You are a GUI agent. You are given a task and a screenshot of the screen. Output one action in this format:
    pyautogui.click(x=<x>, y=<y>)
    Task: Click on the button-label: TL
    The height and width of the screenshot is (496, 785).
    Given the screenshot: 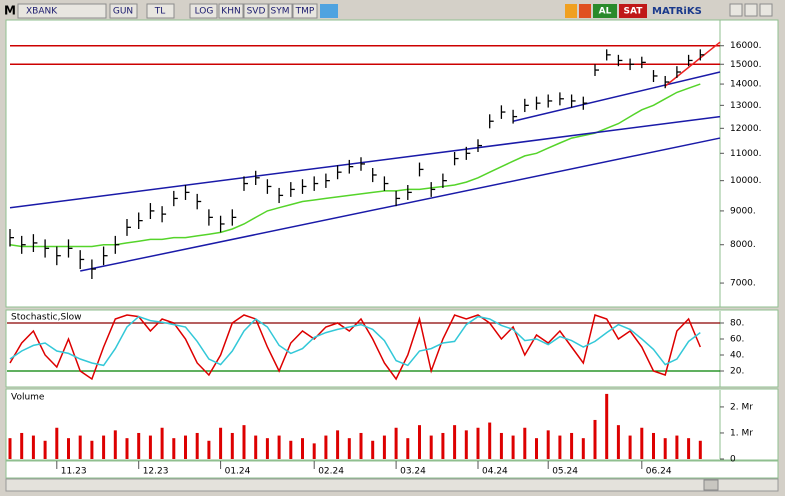 What is the action you would take?
    pyautogui.click(x=160, y=12)
    